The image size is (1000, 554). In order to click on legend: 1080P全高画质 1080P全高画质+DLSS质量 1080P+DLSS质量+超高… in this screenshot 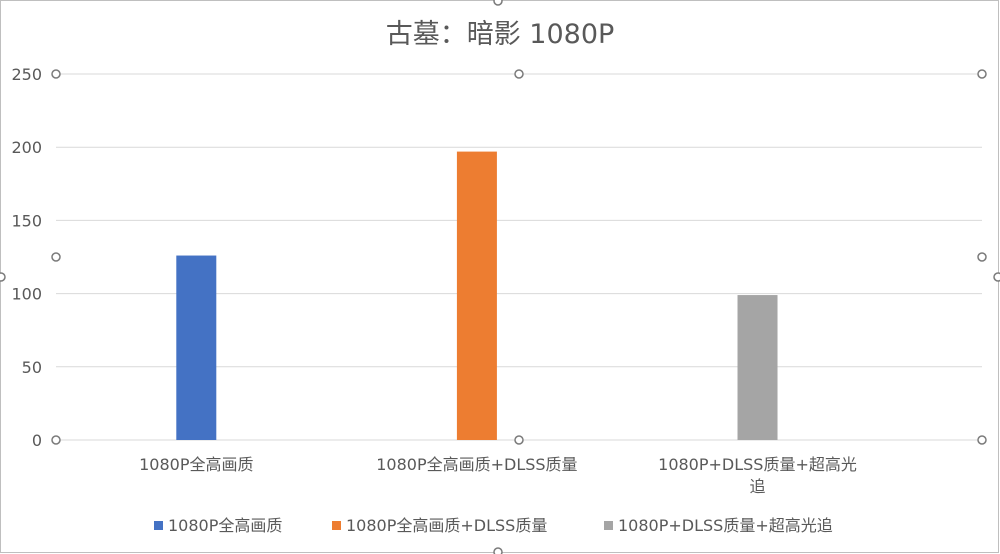, I will do `click(493, 525)`.